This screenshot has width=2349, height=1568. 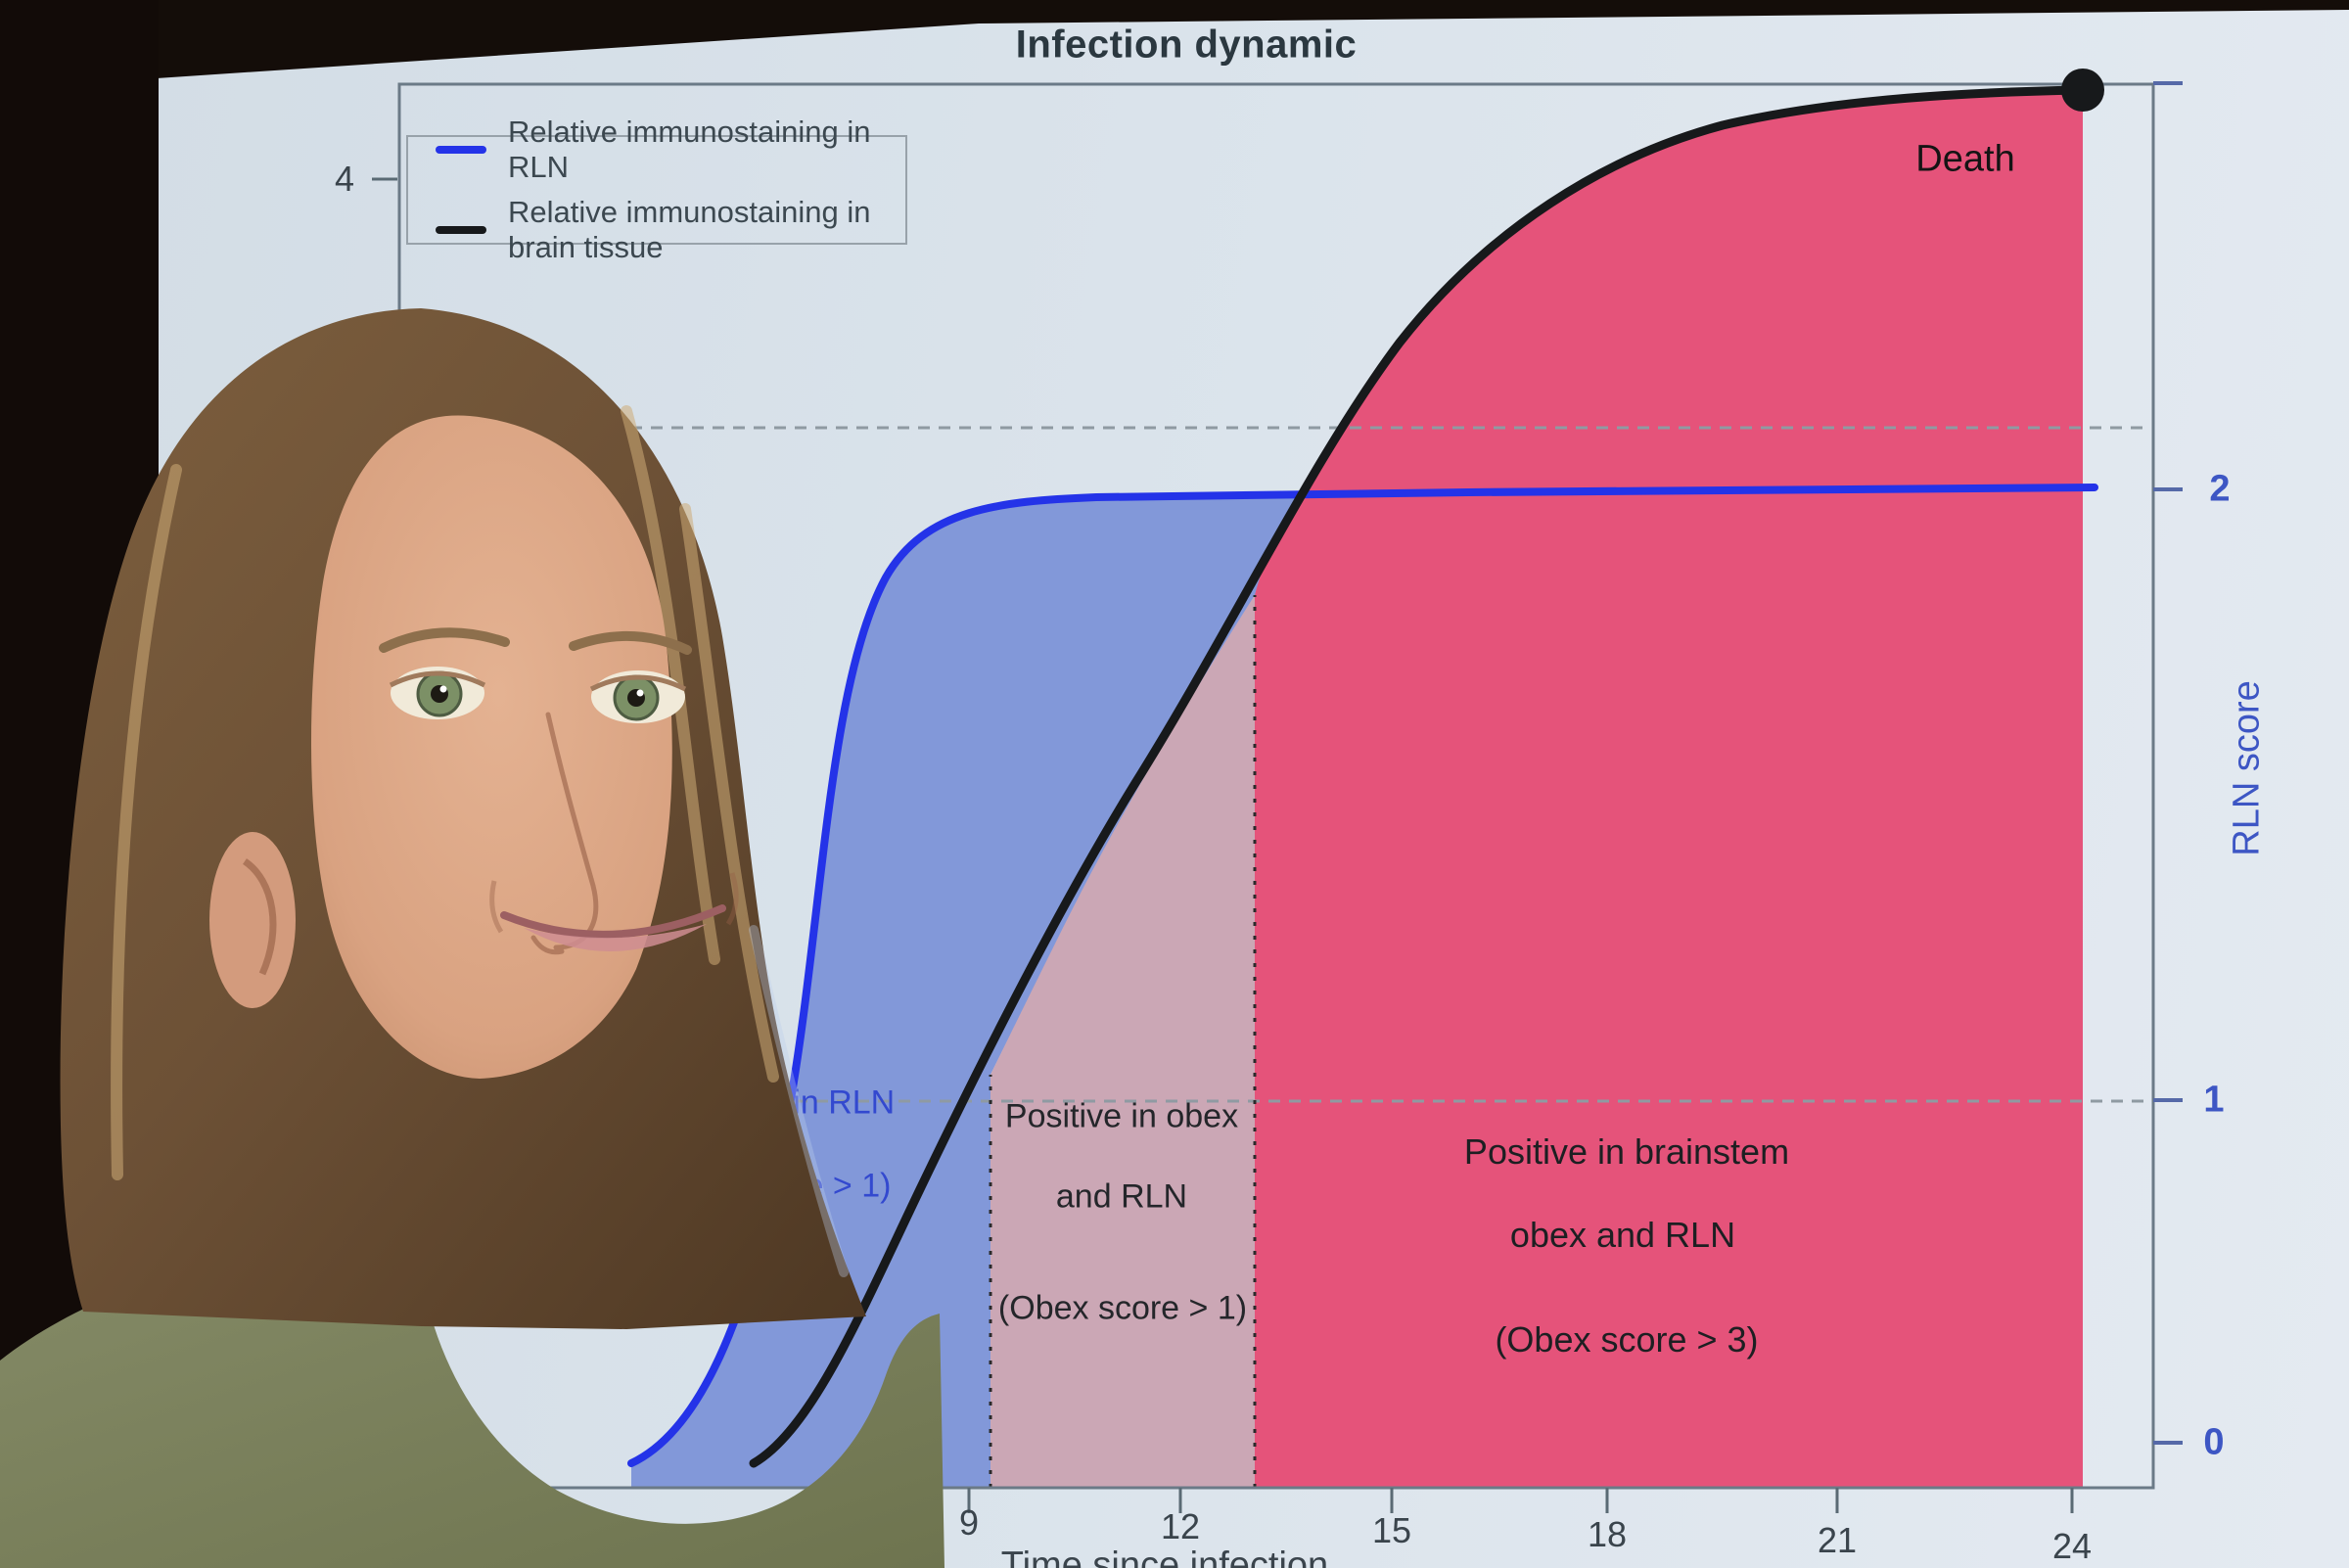 What do you see at coordinates (1607, 1534) in the screenshot?
I see `xtick-18: 18` at bounding box center [1607, 1534].